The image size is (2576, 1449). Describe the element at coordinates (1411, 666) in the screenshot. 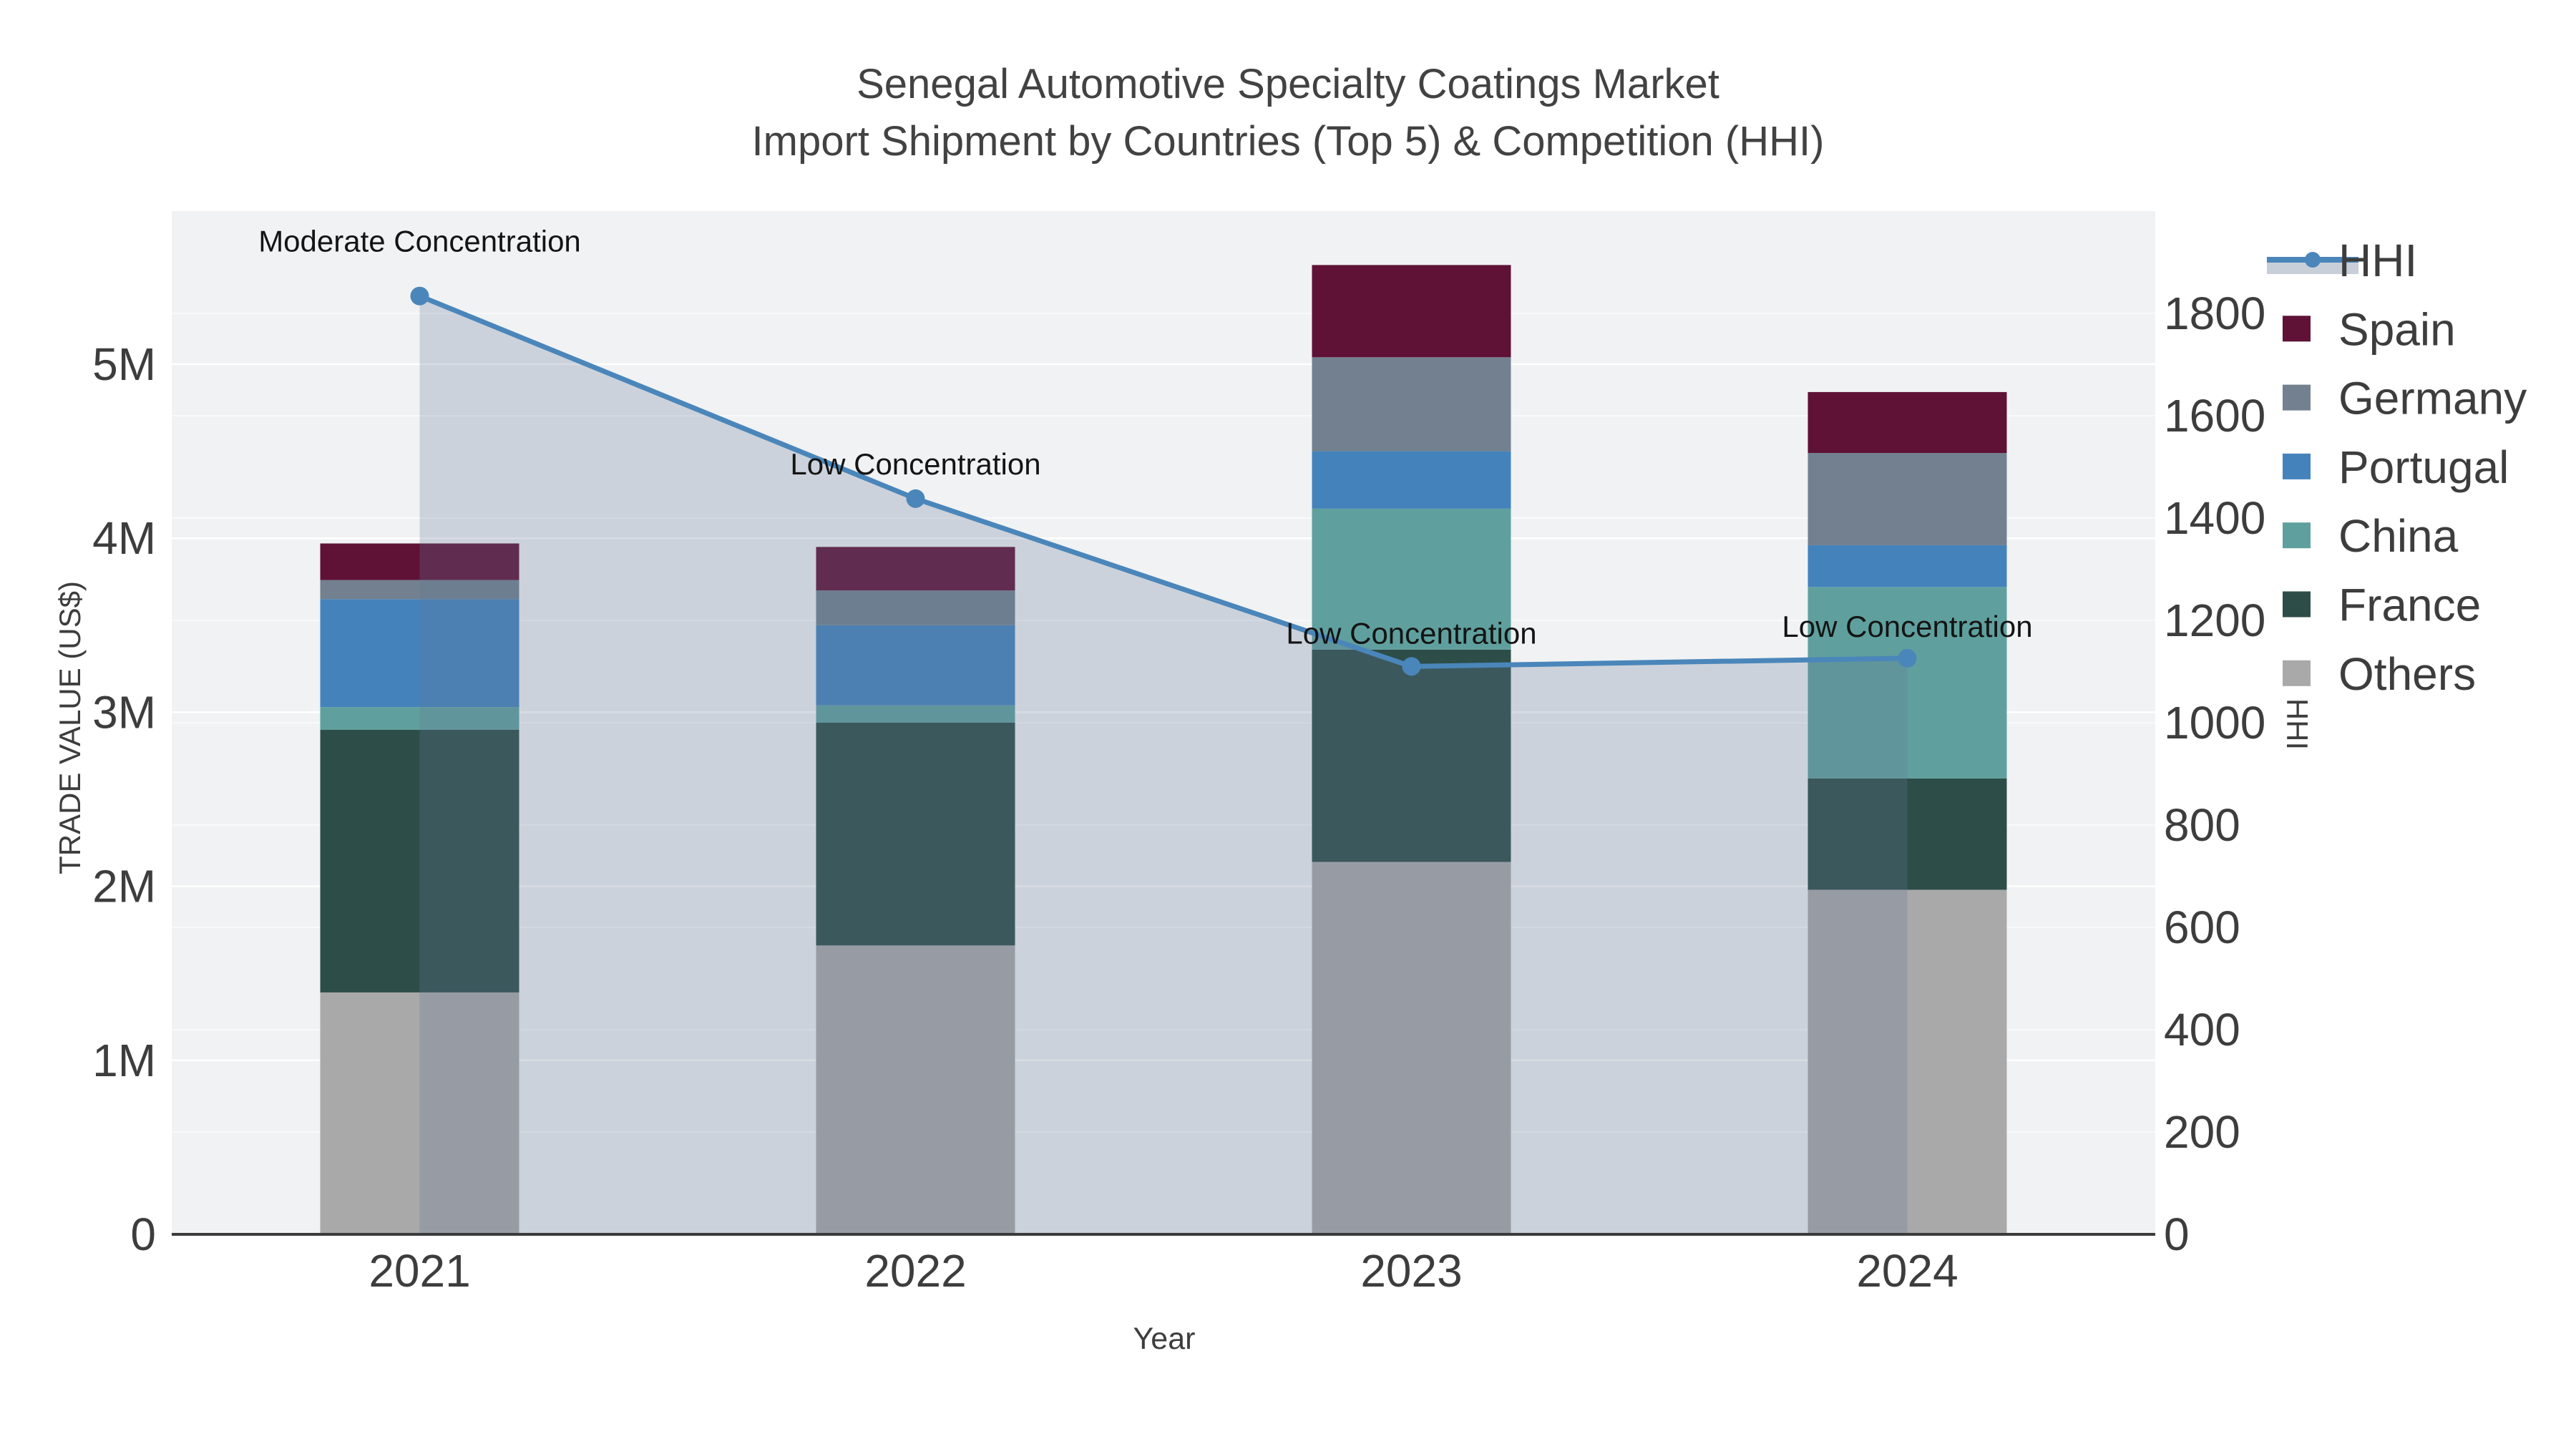

I see `hhi-marker-2023` at that location.